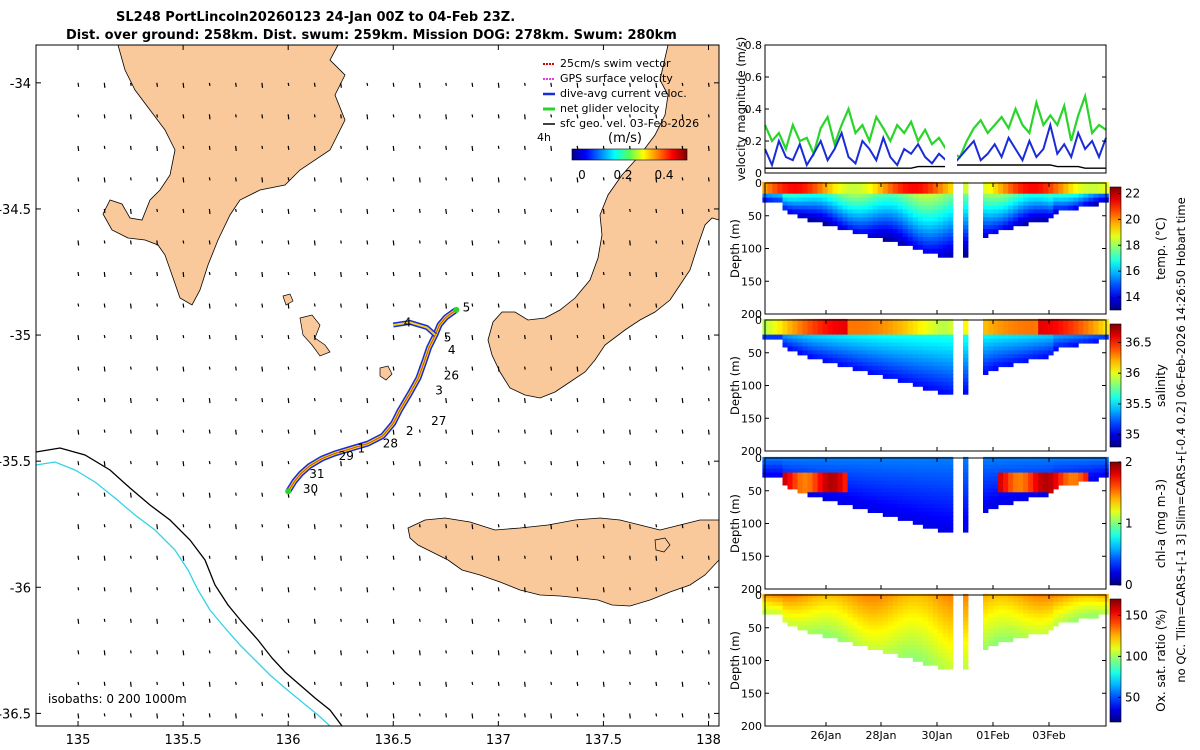 This screenshot has height=750, width=1200. I want to click on cbar-tick: 0.2, so click(622, 175).